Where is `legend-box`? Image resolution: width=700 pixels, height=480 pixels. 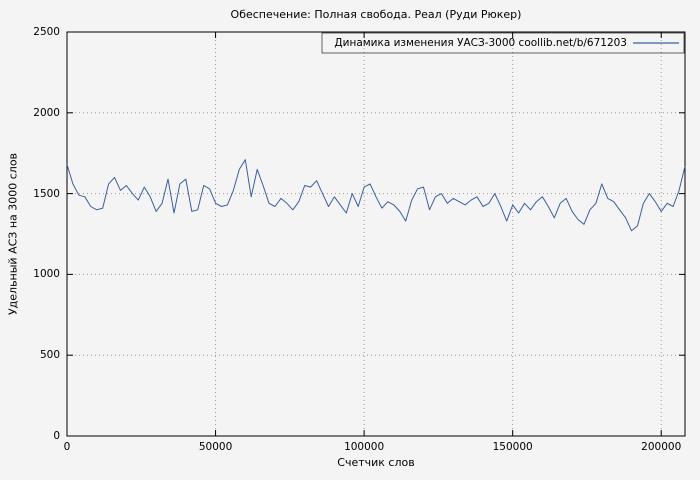 legend-box is located at coordinates (503, 43).